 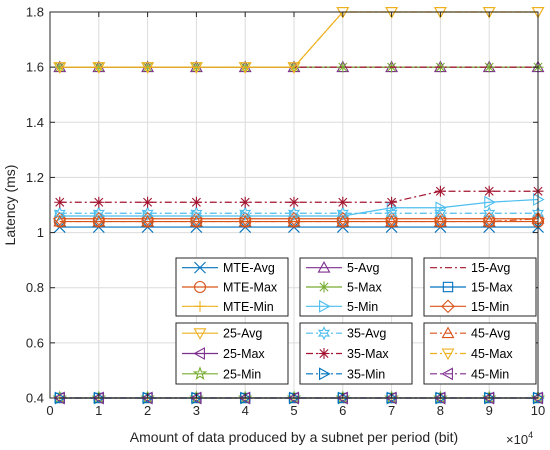 I want to click on legend-label-15-avg: 15-Avg, so click(x=490, y=268).